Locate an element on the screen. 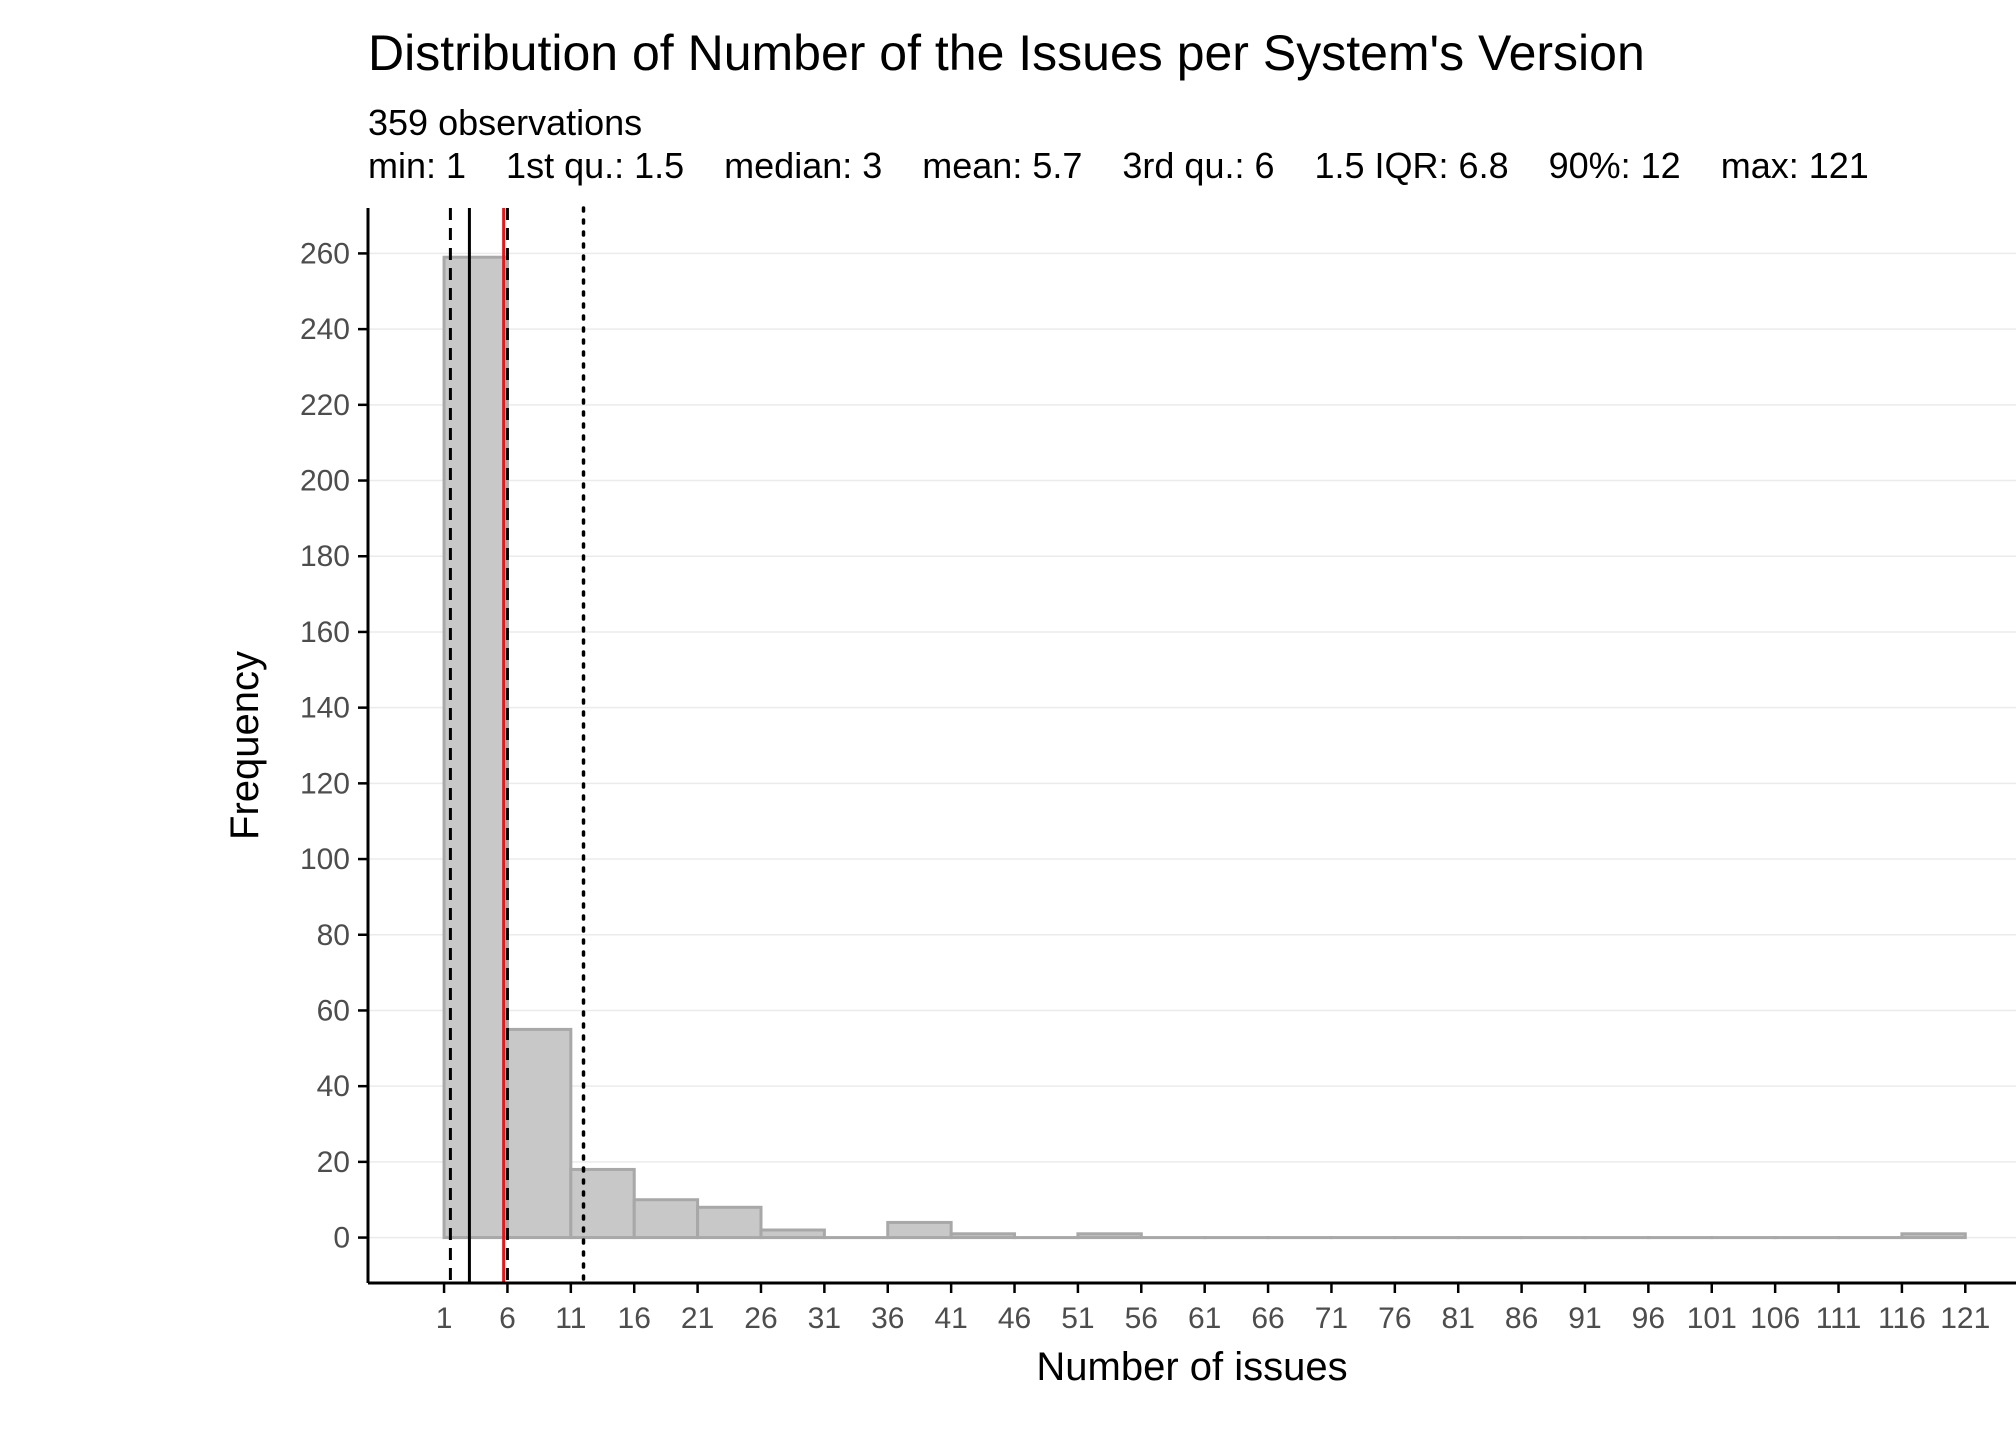 This screenshot has width=2016, height=1440. x-tick-label-121: 121 is located at coordinates (1965, 1318).